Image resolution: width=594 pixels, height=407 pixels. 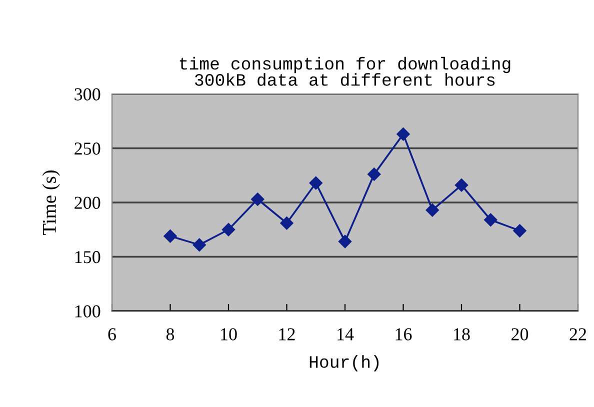 What do you see at coordinates (87, 311) in the screenshot?
I see `y-tick-label: 100` at bounding box center [87, 311].